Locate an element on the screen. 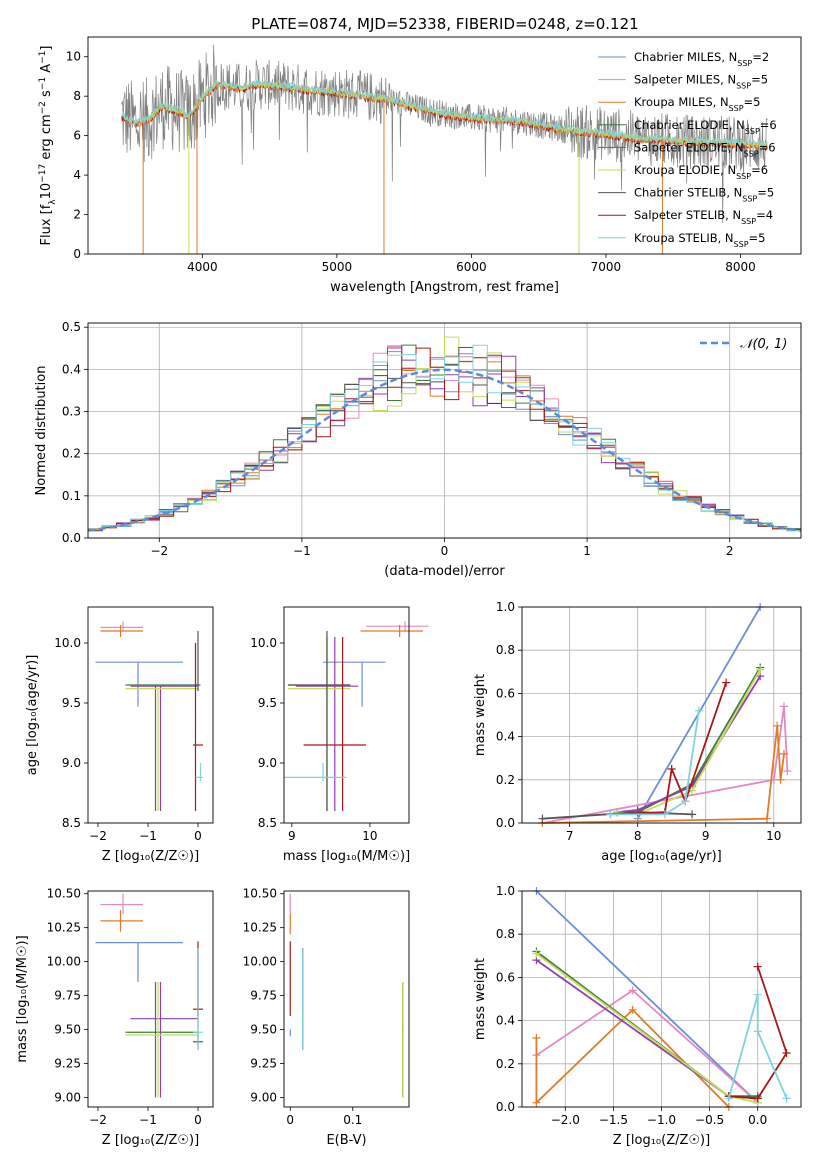  data-spectrum is located at coordinates (444, 133).